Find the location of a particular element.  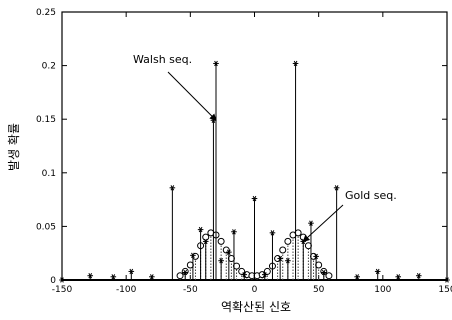

y-tick-label: 0.05 is located at coordinates (46, 227).